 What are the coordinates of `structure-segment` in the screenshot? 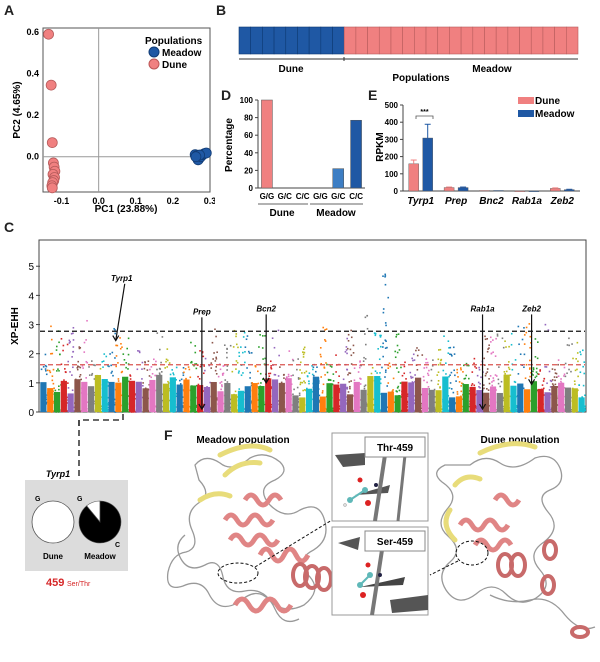 It's located at (315, 40).